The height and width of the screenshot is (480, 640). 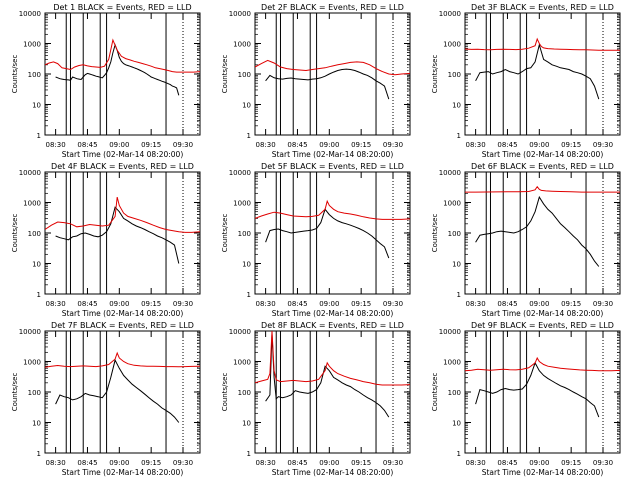 I want to click on chart-title: Det 7F BLACK = Events, RED = LLD, so click(x=122, y=325).